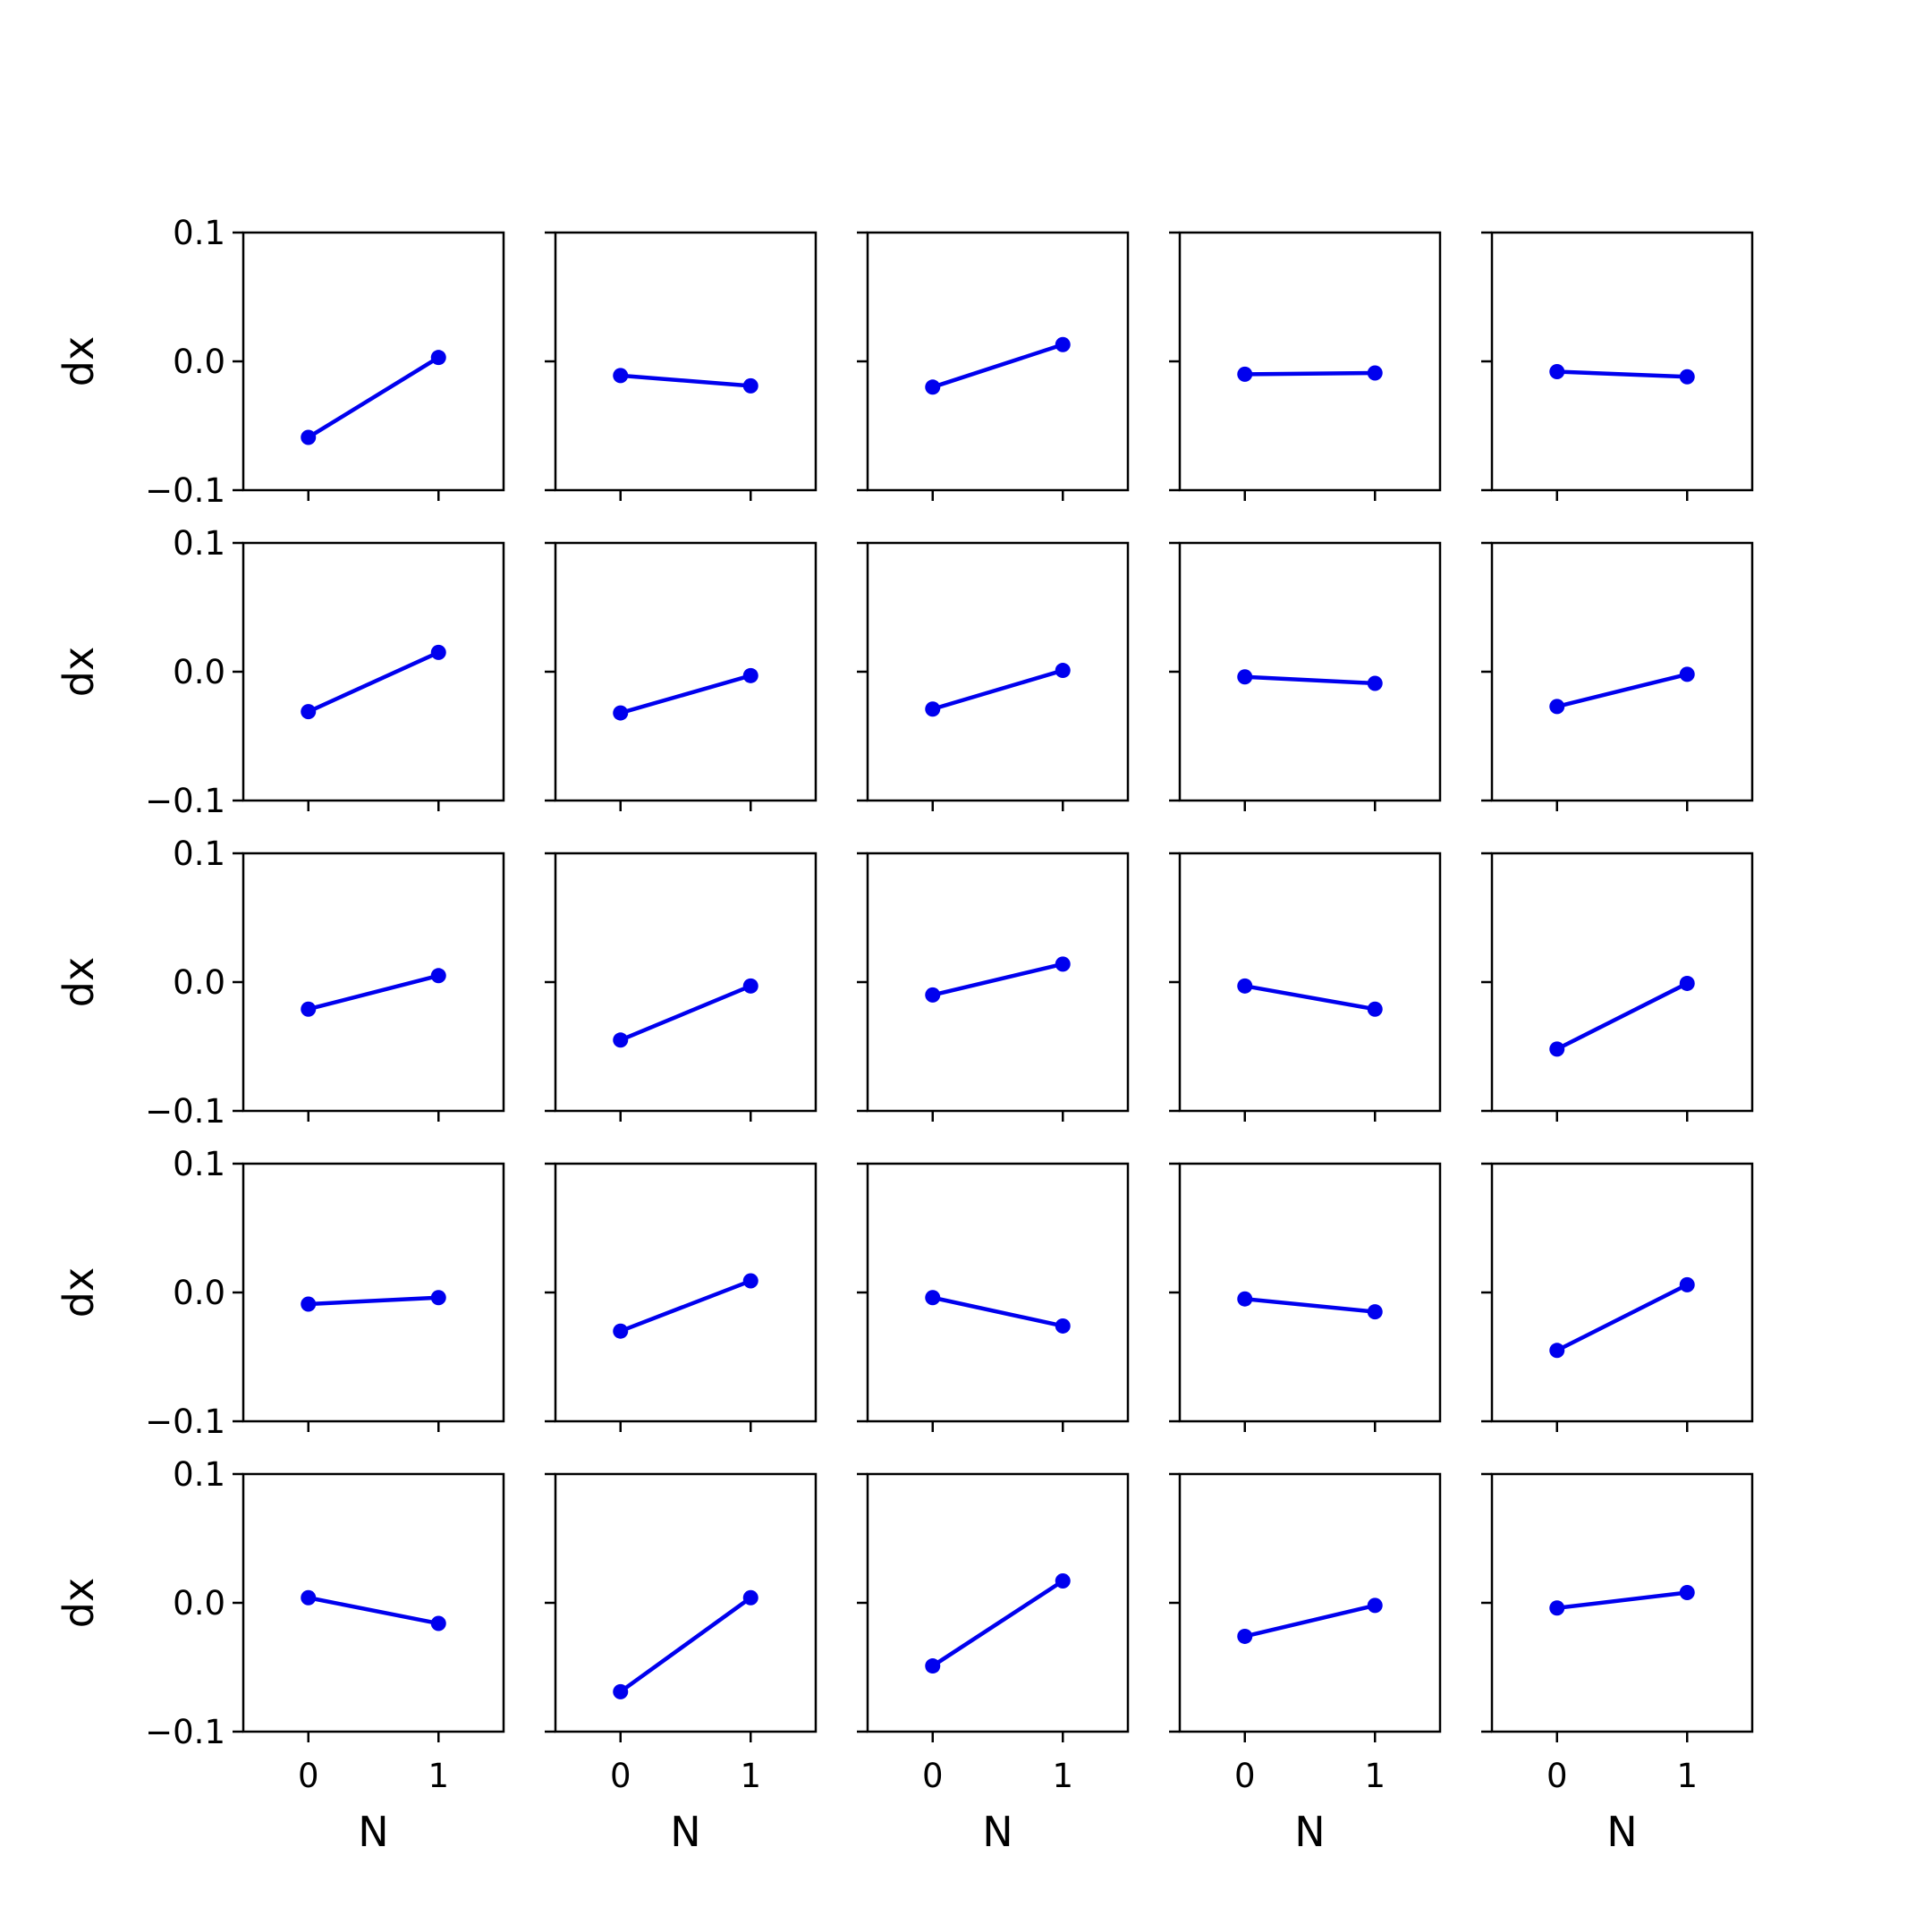 The height and width of the screenshot is (1932, 1932). What do you see at coordinates (681, 366) in the screenshot?
I see `subplot-r0-c1` at bounding box center [681, 366].